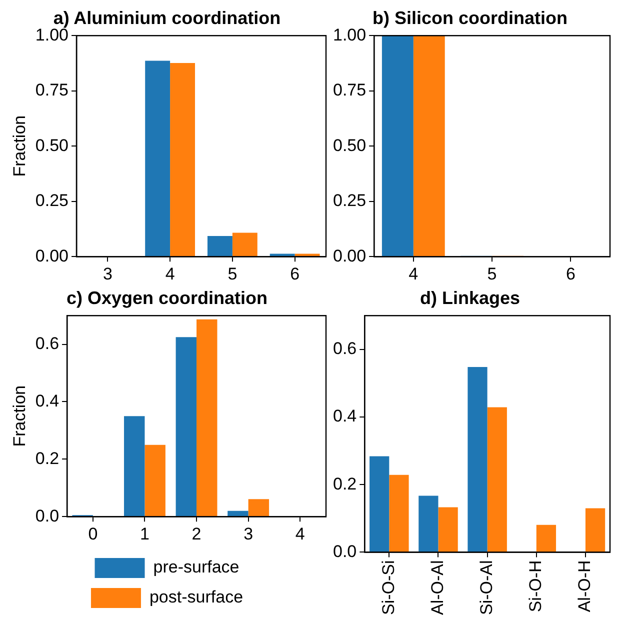 The image size is (622, 621). Describe the element at coordinates (93, 534) in the screenshot. I see `x-tick-label: 0` at that location.